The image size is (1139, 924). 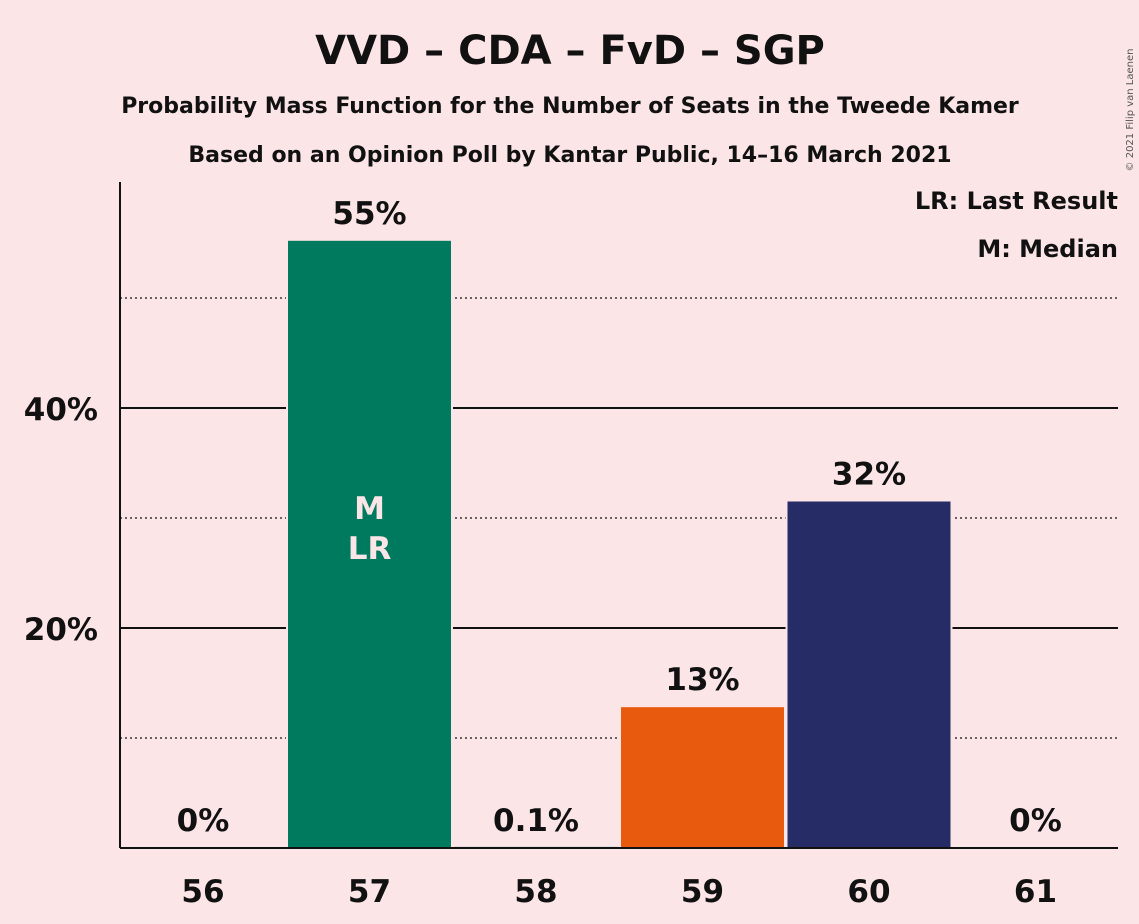 I want to click on y-tick-label: 40%, so click(x=61, y=410).